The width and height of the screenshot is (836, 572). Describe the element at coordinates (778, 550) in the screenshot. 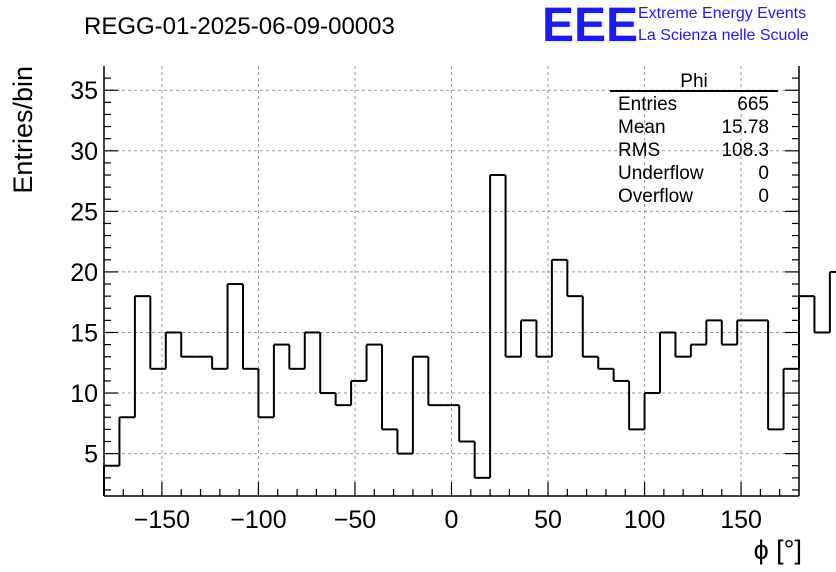

I see `x-axis-label: ϕ [°]` at that location.